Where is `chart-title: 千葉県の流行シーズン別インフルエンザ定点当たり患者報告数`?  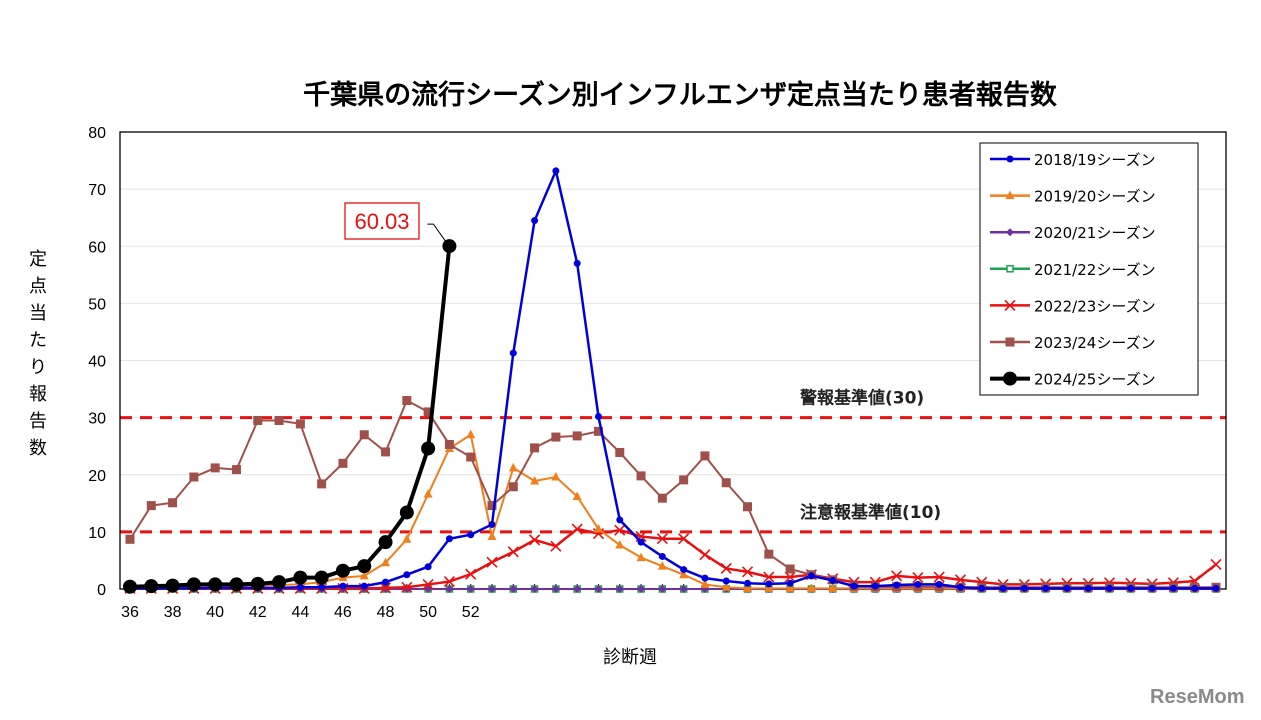
chart-title: 千葉県の流行シーズン別インフルエンザ定点当たり患者報告数 is located at coordinates (680, 95).